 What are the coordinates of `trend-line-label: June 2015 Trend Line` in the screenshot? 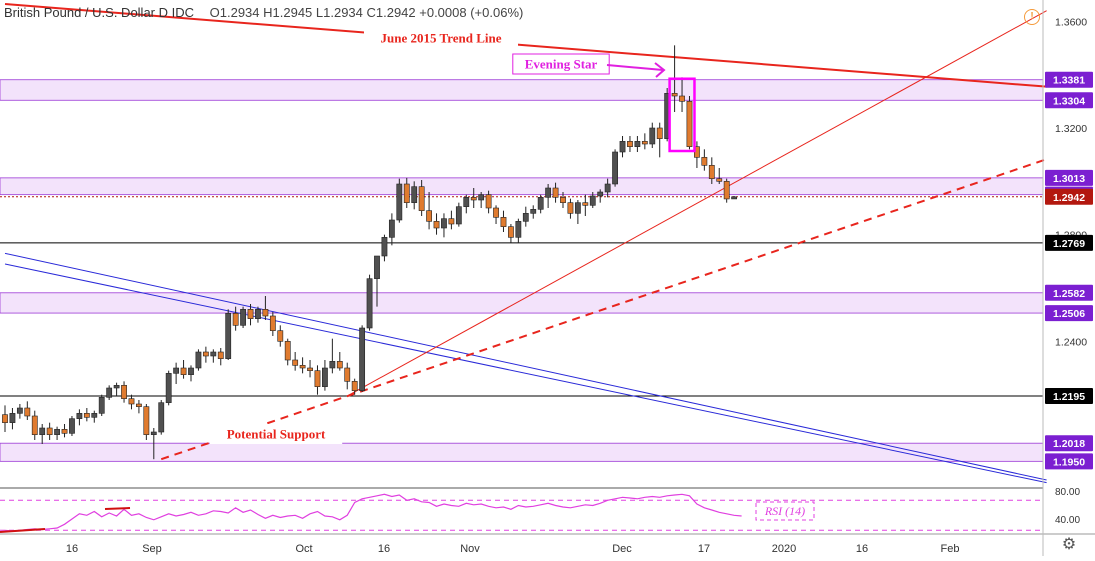 It's located at (441, 38).